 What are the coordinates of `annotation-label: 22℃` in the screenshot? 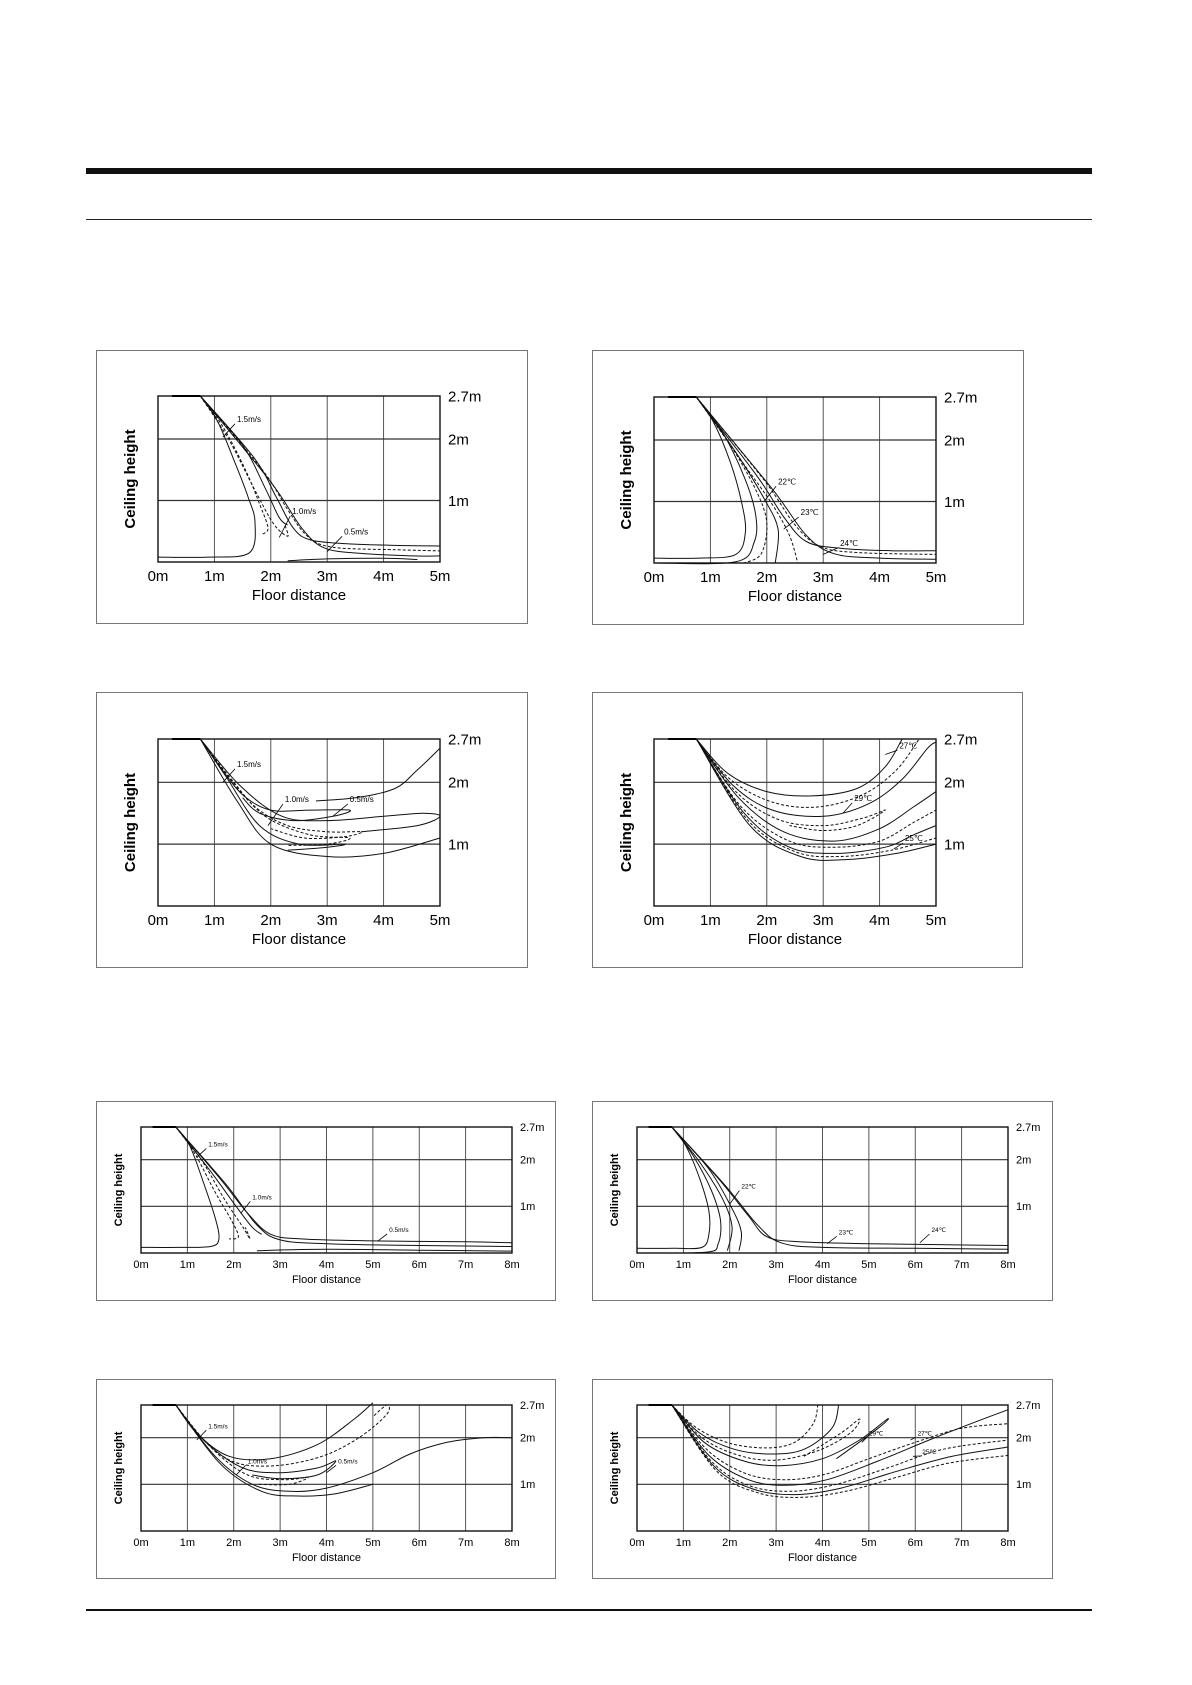 It's located at (748, 1187).